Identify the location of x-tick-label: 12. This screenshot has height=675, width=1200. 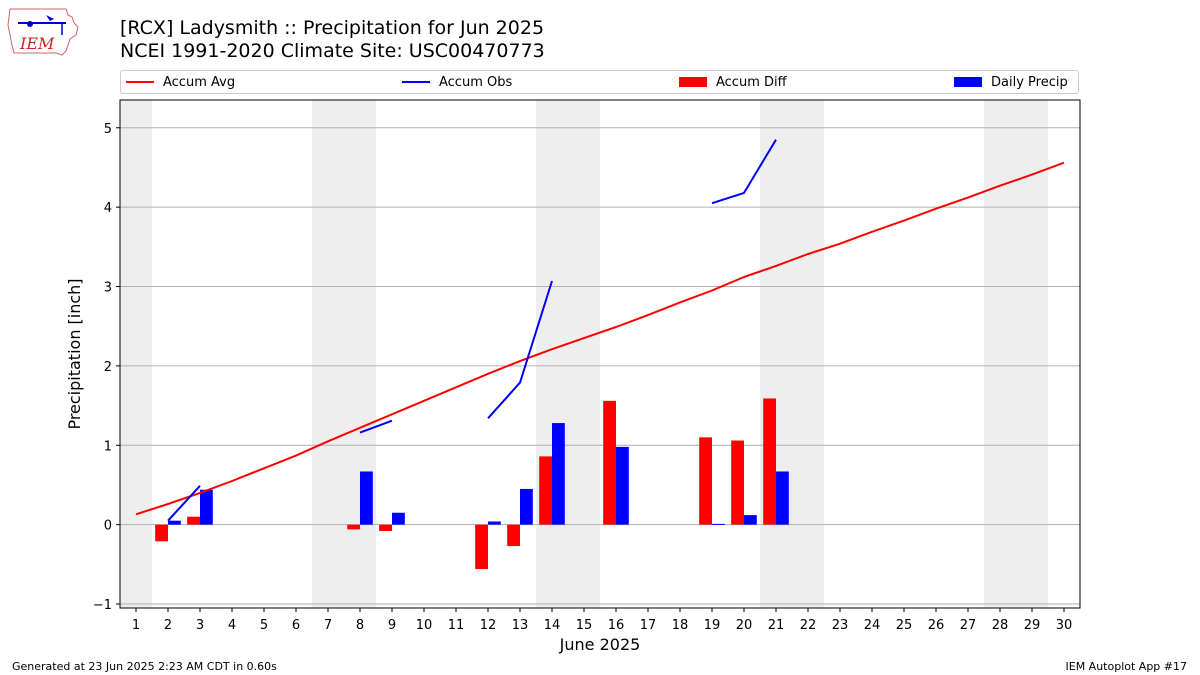
(488, 625).